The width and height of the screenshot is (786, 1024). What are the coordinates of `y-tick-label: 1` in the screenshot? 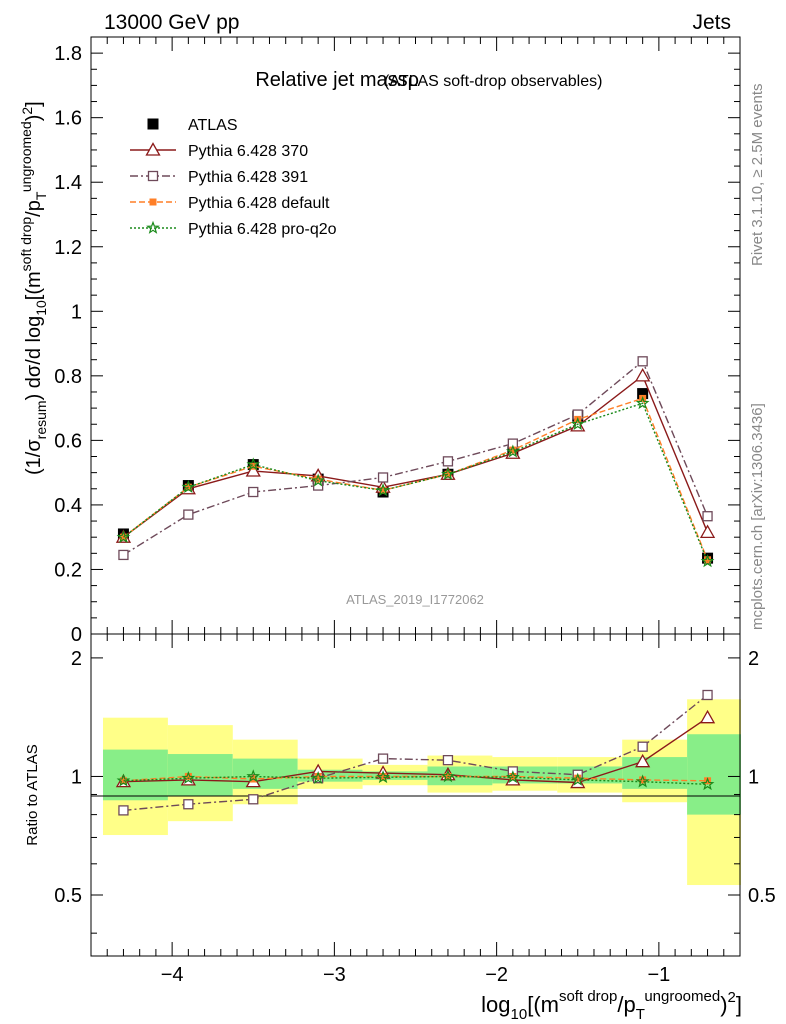 It's located at (76, 312).